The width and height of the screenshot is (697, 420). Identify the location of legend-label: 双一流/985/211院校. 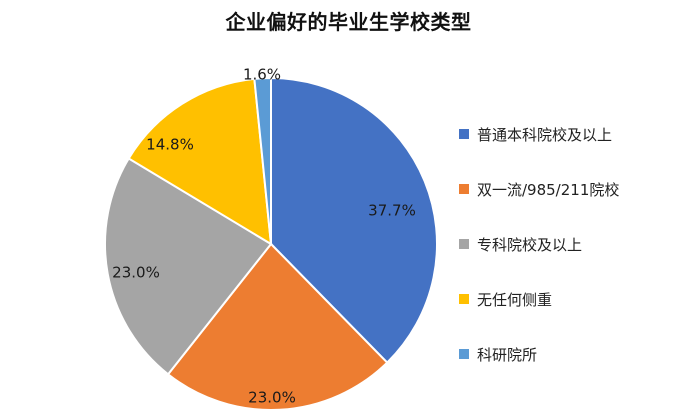
(548, 189).